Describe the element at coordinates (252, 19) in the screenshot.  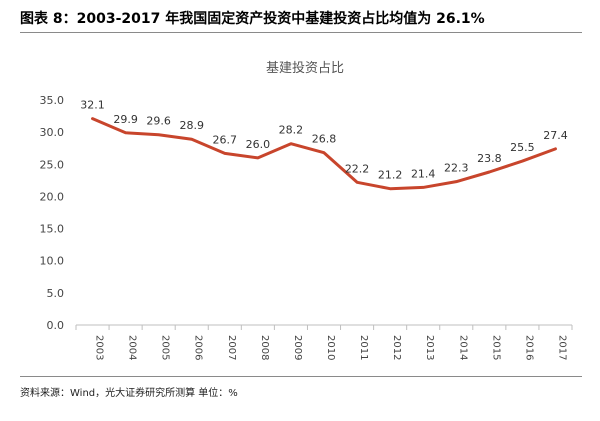
I see `figure-title: 图表 8：2003-2017 年我国固定资产投资中基建投资占比均值为 26.1%` at that location.